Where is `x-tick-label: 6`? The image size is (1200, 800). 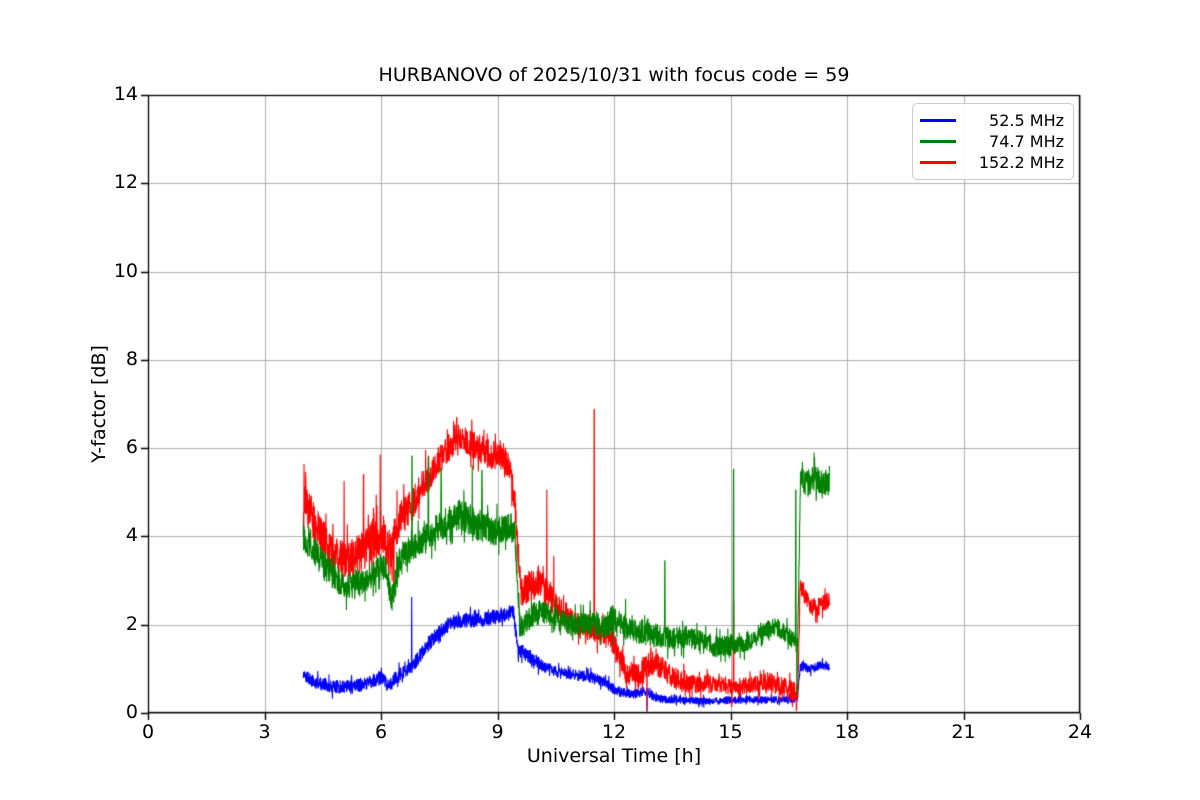
x-tick-label: 6 is located at coordinates (381, 732).